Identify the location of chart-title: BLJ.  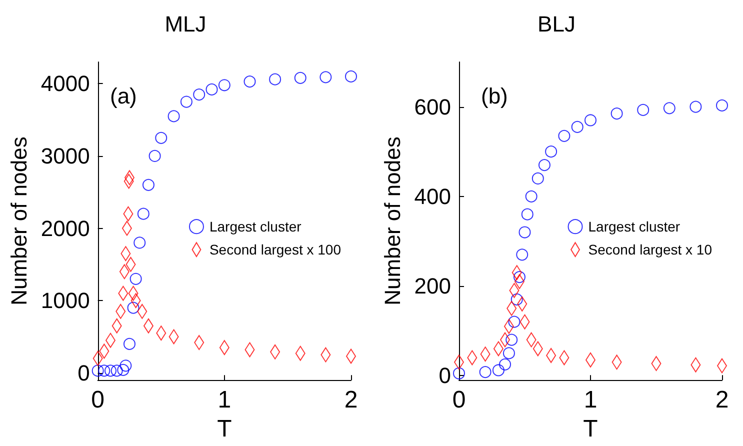
(557, 24).